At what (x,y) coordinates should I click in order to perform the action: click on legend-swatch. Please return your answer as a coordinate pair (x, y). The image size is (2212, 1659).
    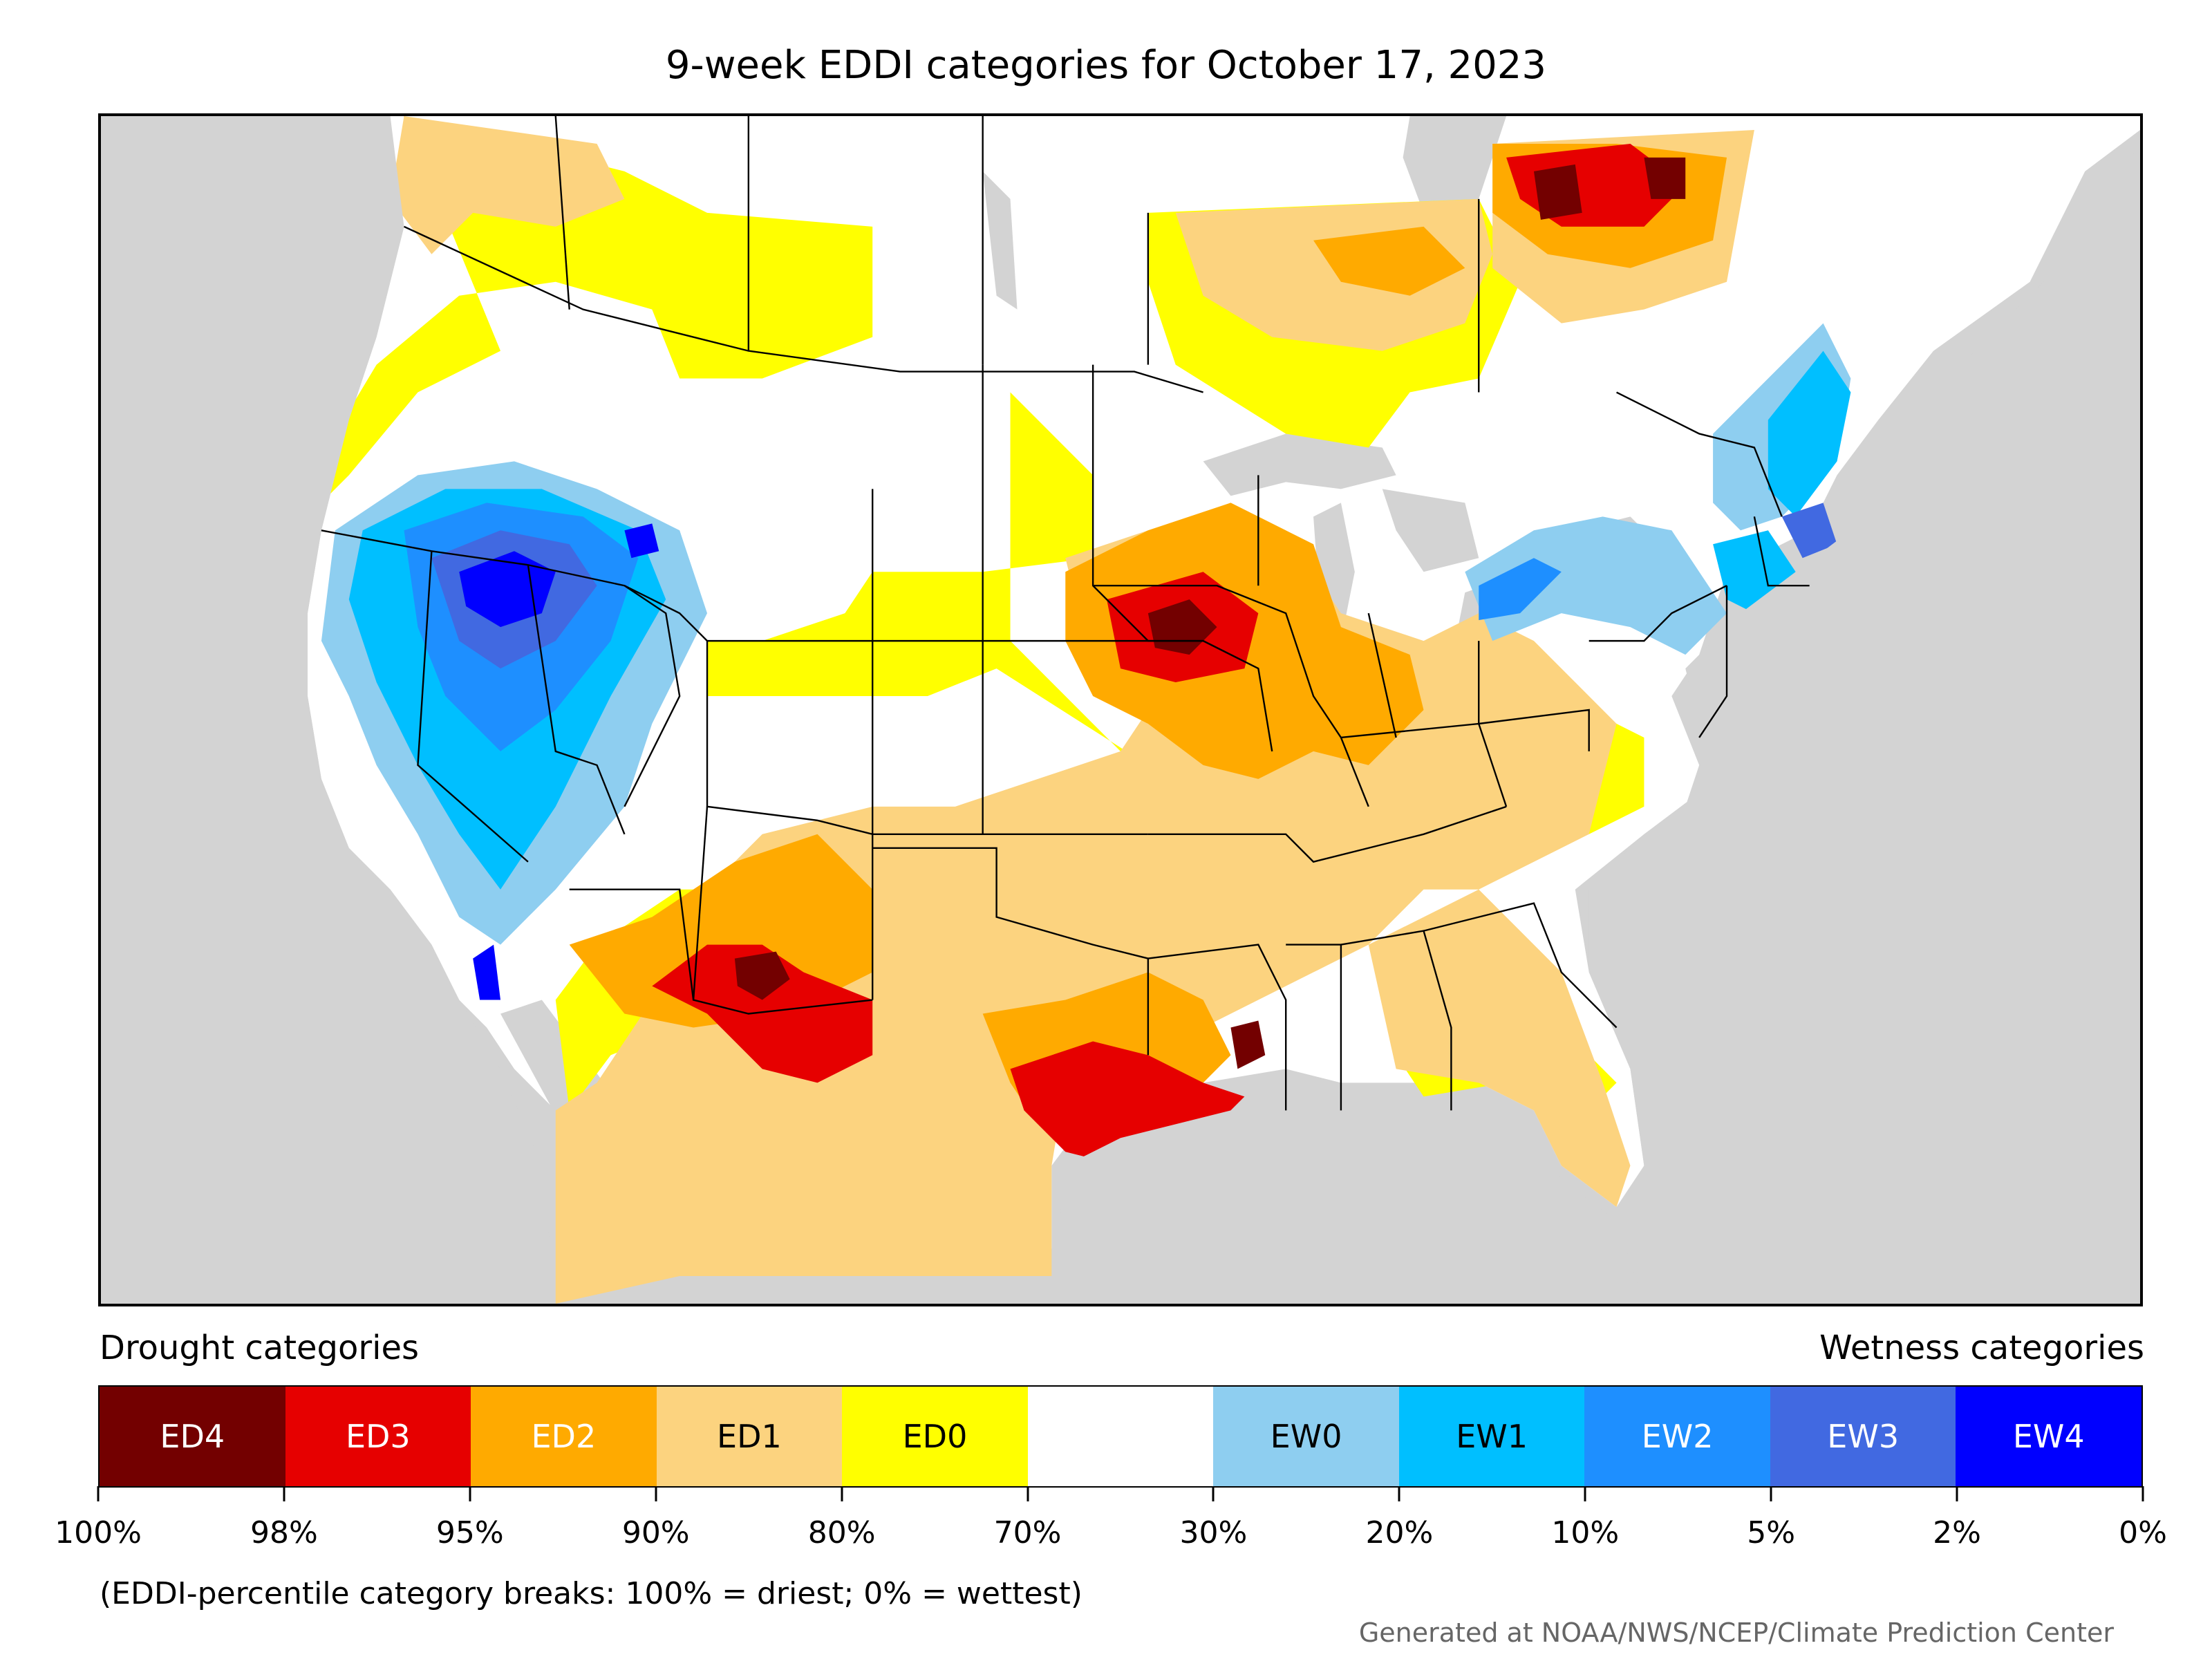
    Looking at the image, I should click on (1120, 1436).